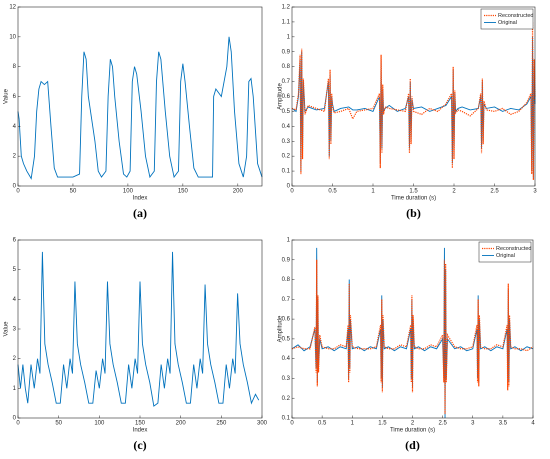 The width and height of the screenshot is (550, 459). Describe the element at coordinates (413, 213) in the screenshot. I see `panel-label: (b)` at that location.